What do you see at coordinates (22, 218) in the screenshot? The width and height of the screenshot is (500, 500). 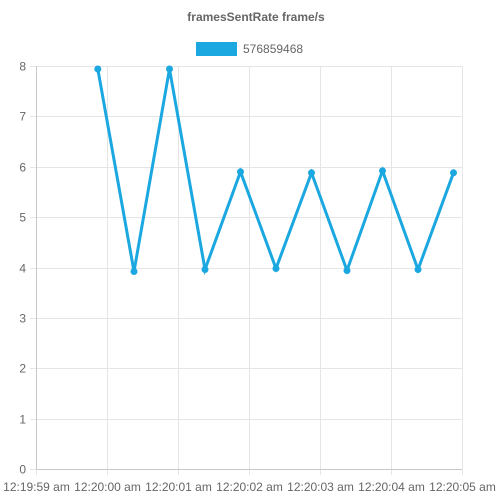 I see `y-tick-label: 5` at bounding box center [22, 218].